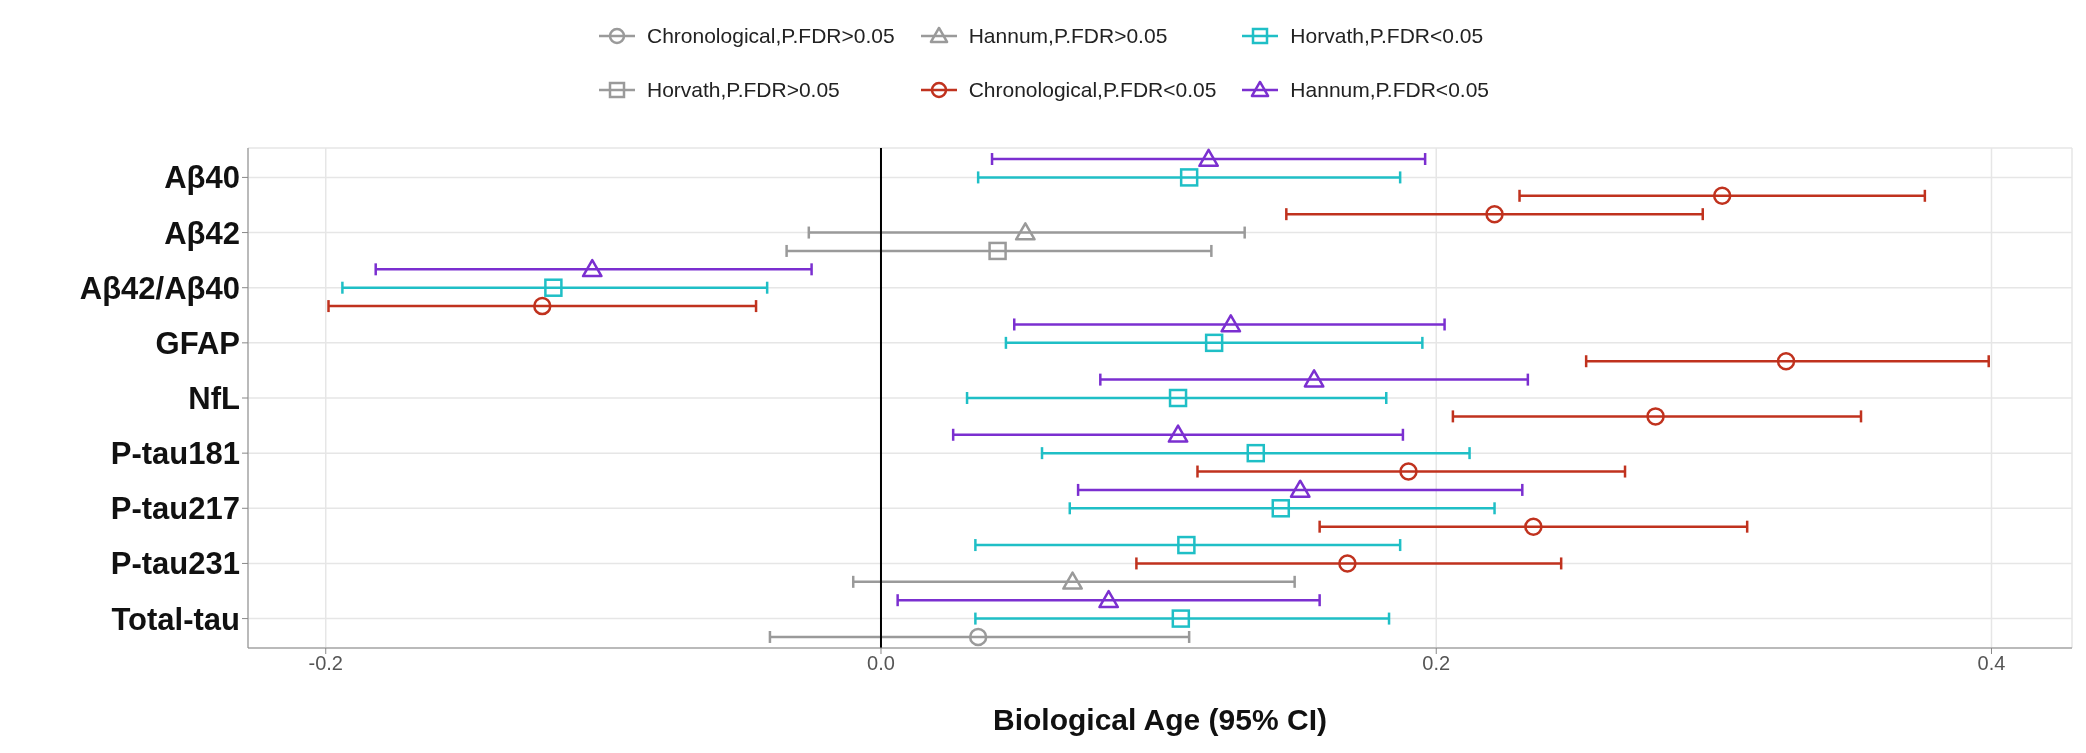 The width and height of the screenshot is (2086, 753). I want to click on y-tick-label: Aβ42/Aβ40, so click(159, 288).